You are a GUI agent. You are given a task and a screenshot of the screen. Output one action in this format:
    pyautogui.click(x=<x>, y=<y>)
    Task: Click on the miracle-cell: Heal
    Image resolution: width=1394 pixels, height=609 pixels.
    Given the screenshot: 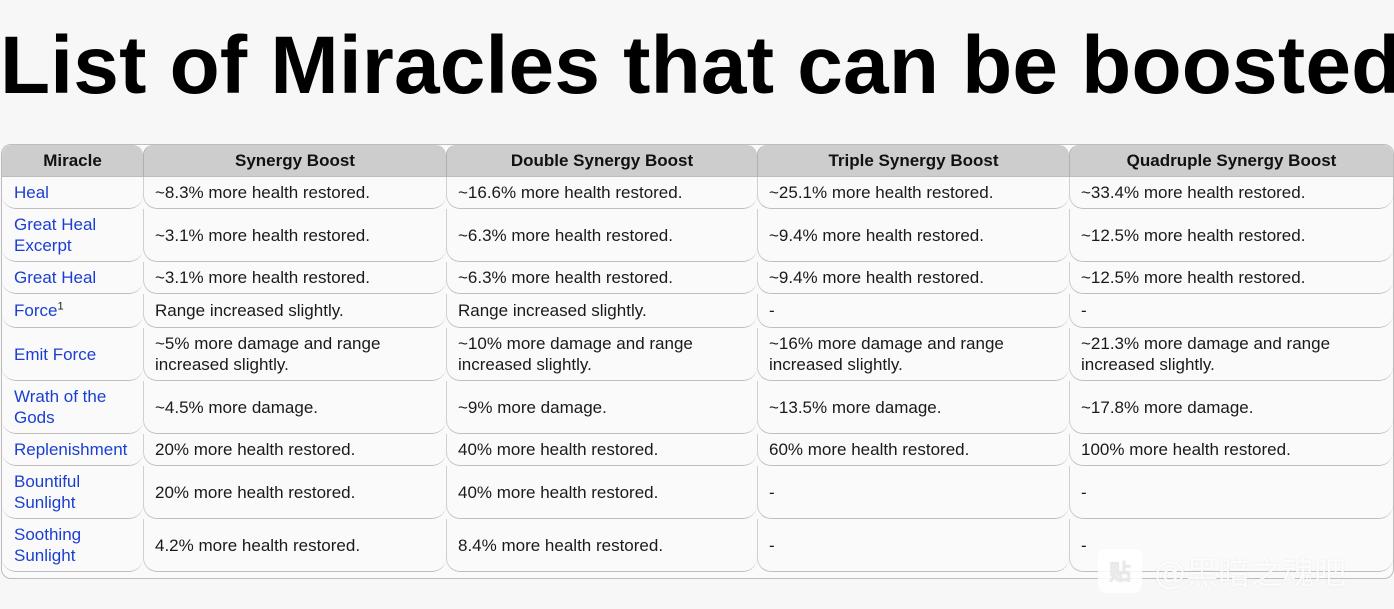 What is the action you would take?
    pyautogui.click(x=72, y=193)
    